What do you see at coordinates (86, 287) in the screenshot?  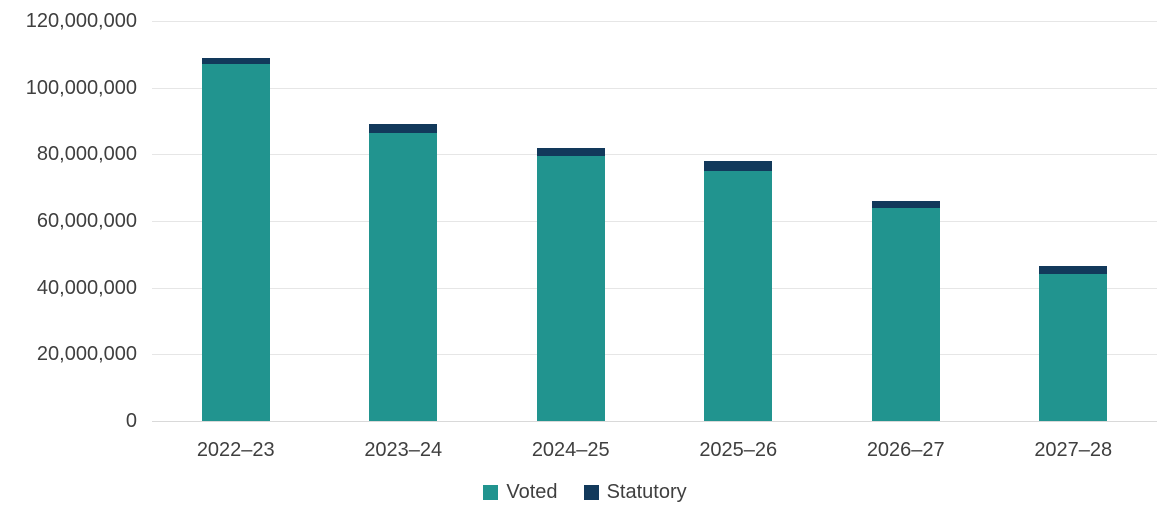 I see `y-tick-label: 40,000,000` at bounding box center [86, 287].